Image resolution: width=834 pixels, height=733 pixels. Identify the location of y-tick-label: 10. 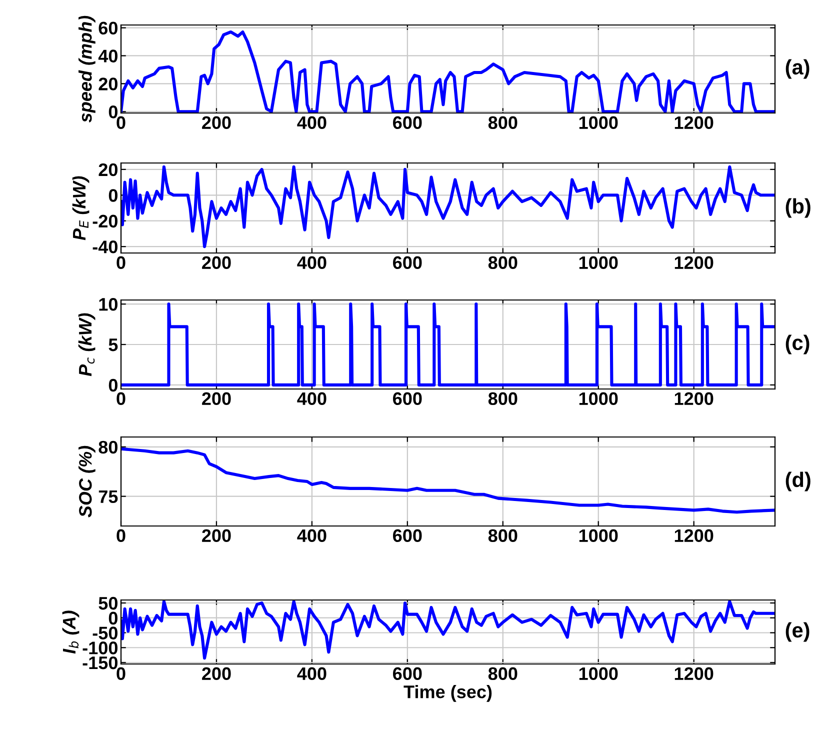
(108, 304).